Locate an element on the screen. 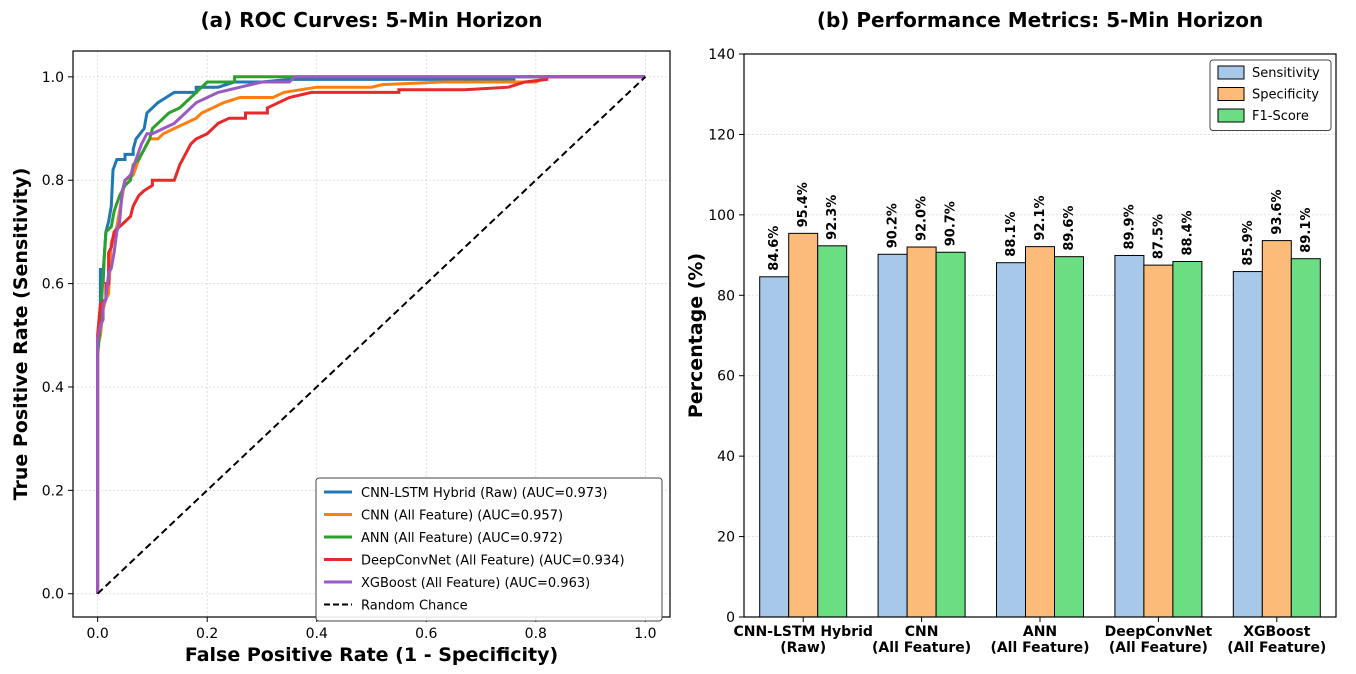 The height and width of the screenshot is (674, 1356). roc-chart-title: (a) ROC Curves: 5-Min Horizon is located at coordinates (371, 20).